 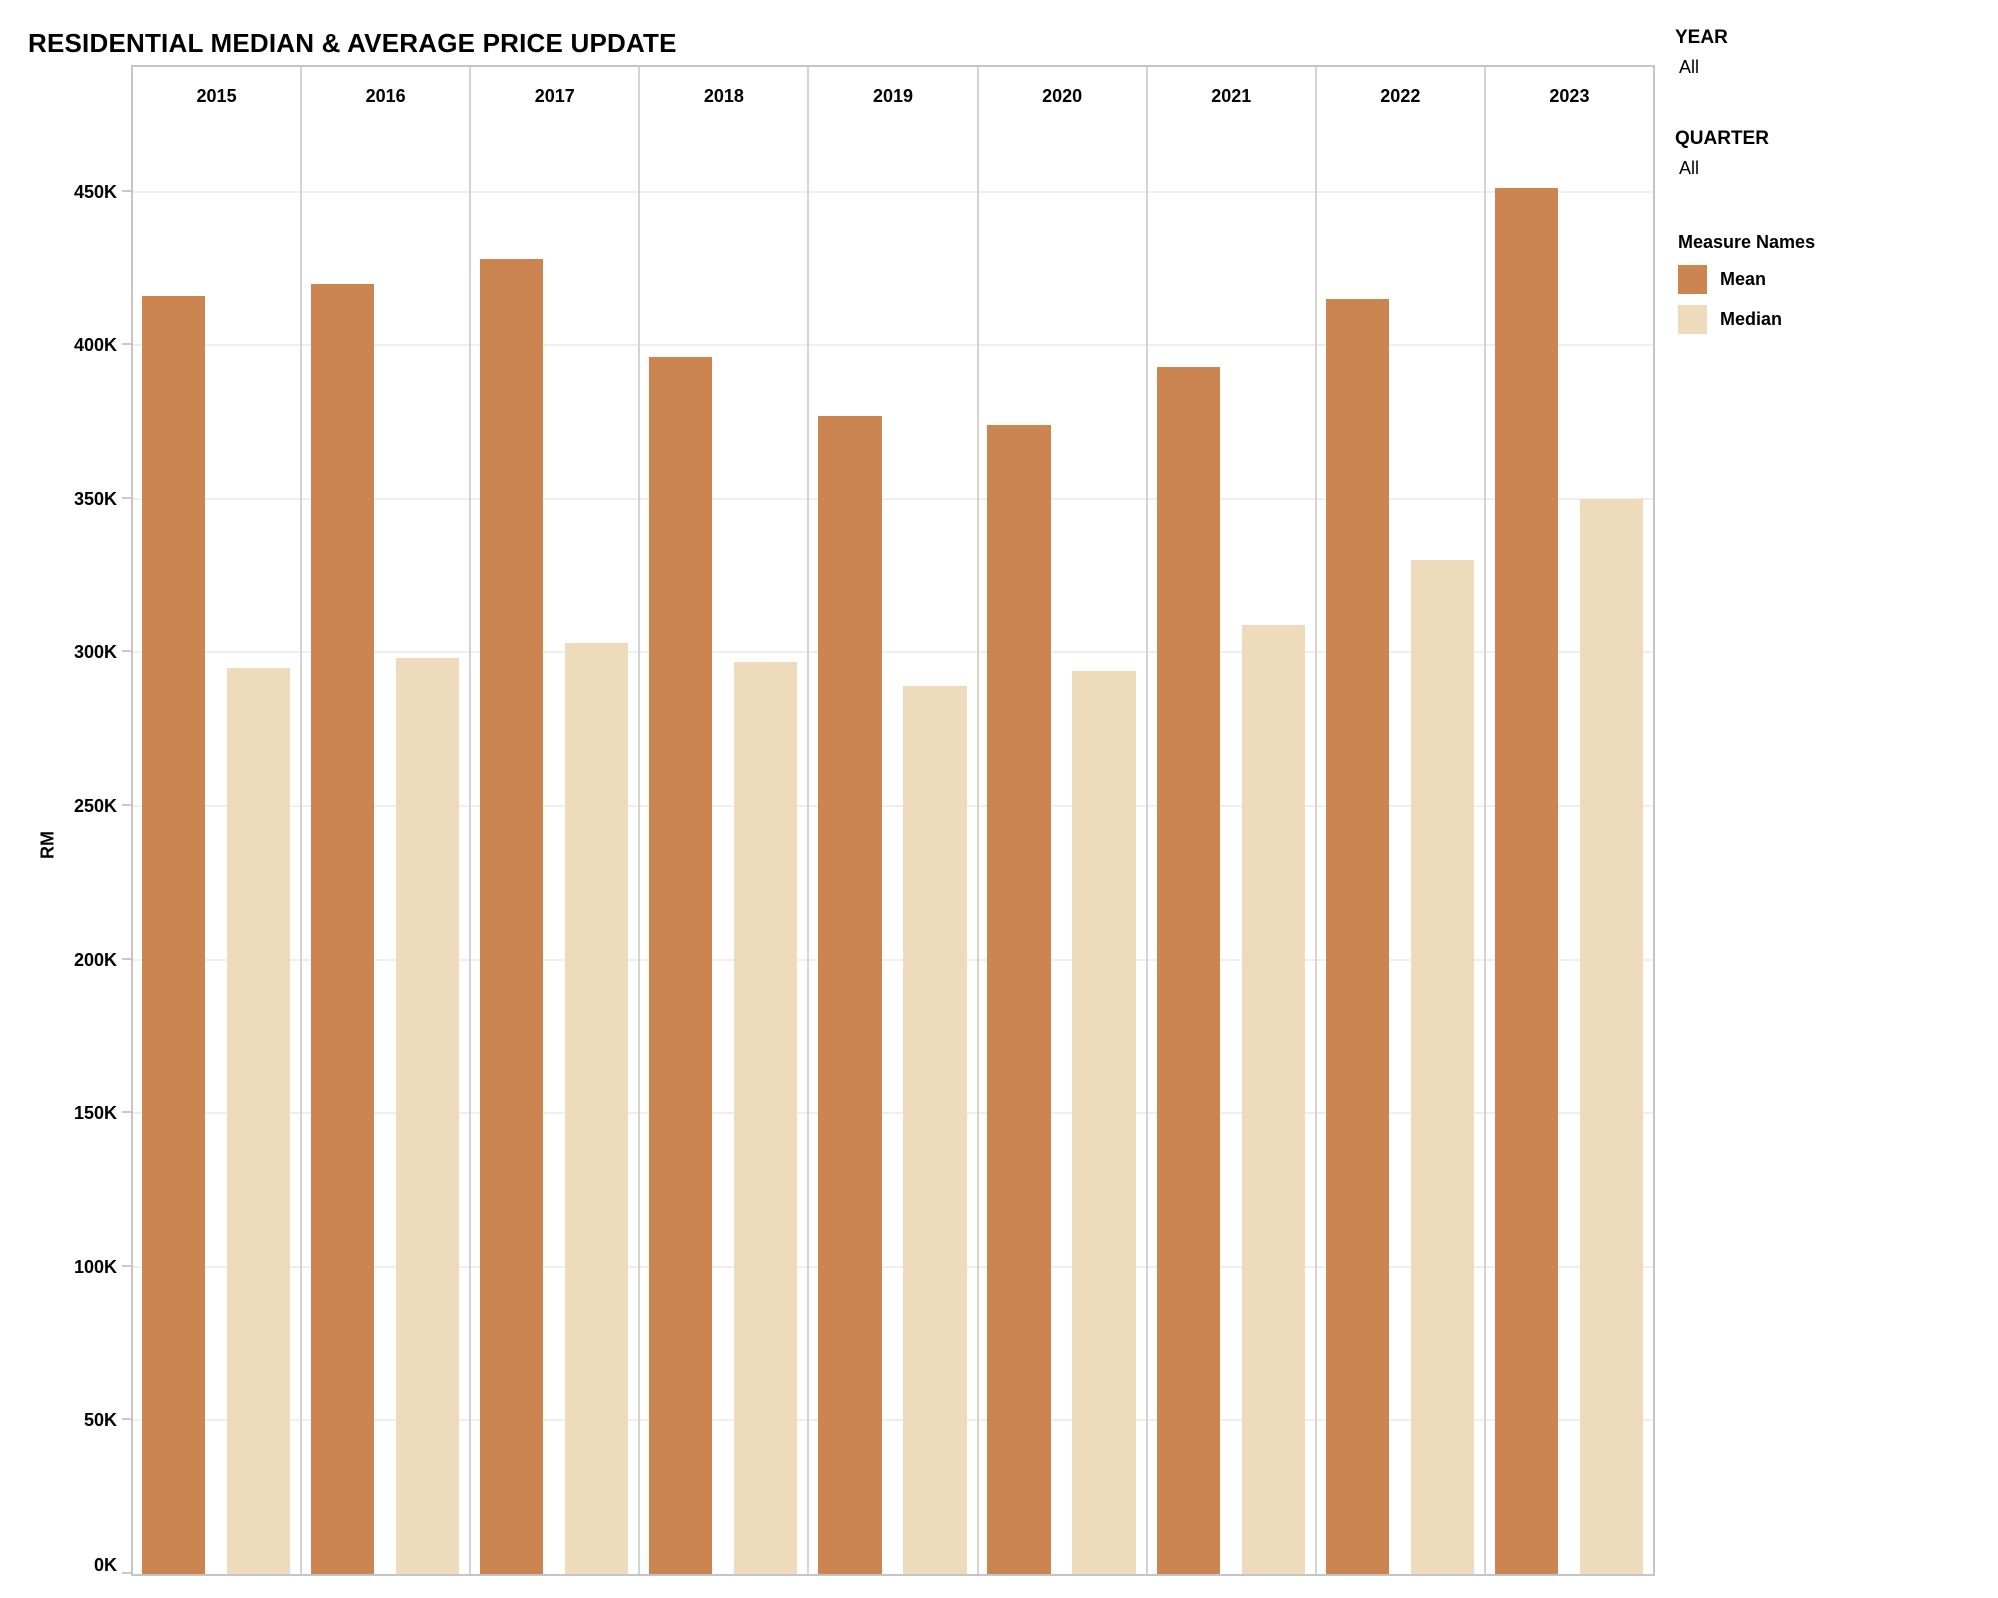 I want to click on year-header-2017: 2017, so click(x=556, y=93).